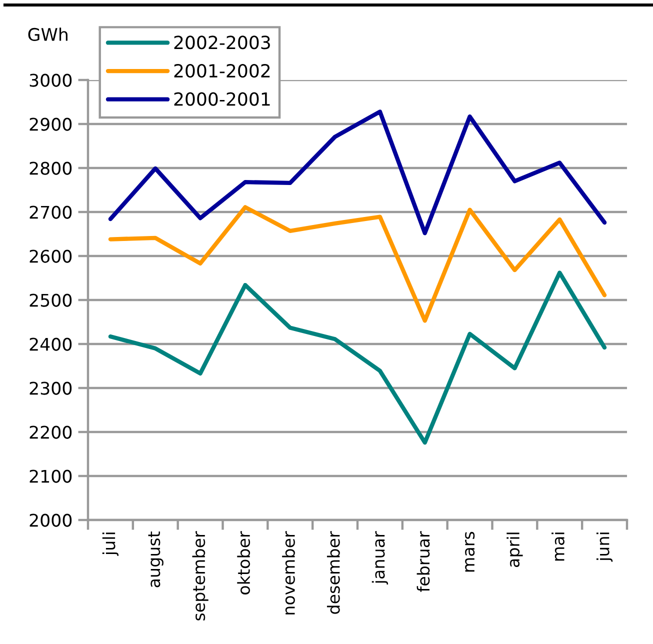 This screenshot has width=653, height=644. Describe the element at coordinates (423, 561) in the screenshot. I see `x-tick-label: februar` at that location.